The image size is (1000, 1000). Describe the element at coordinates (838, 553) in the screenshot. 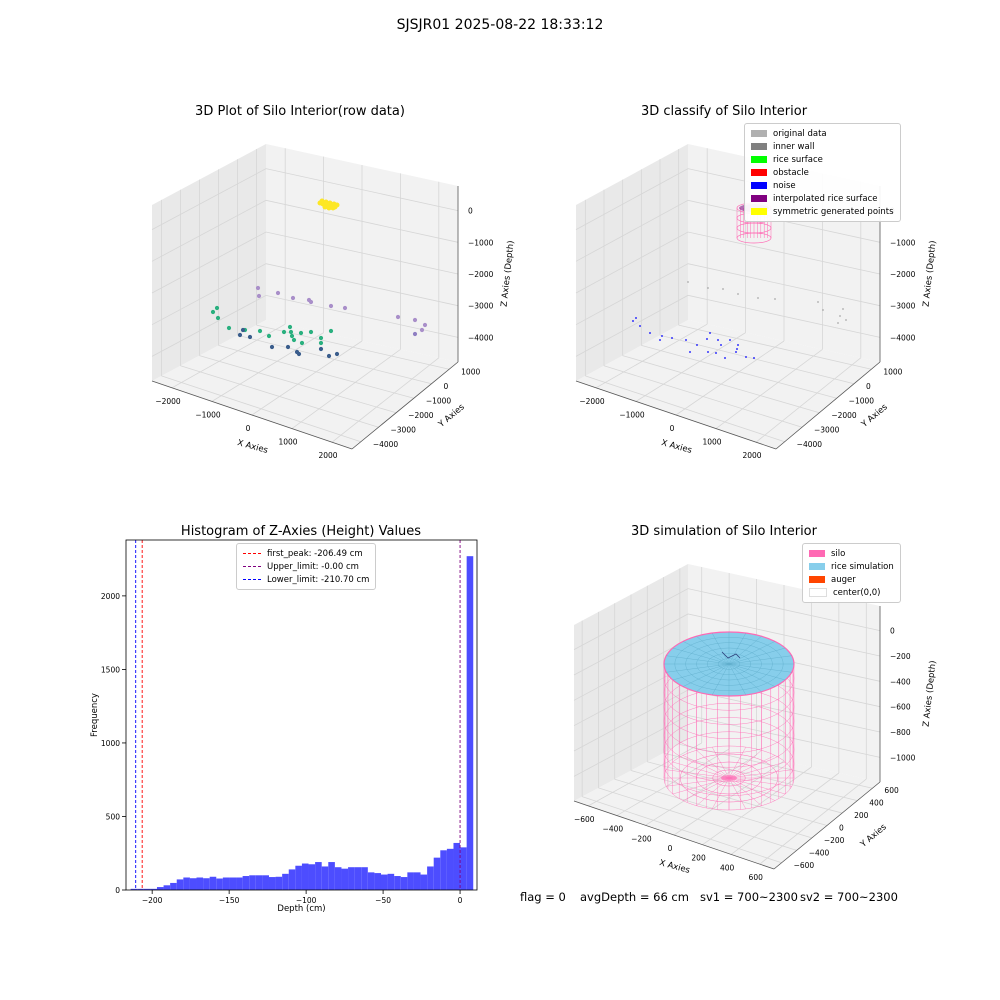

I see `legend-label: silo` at that location.